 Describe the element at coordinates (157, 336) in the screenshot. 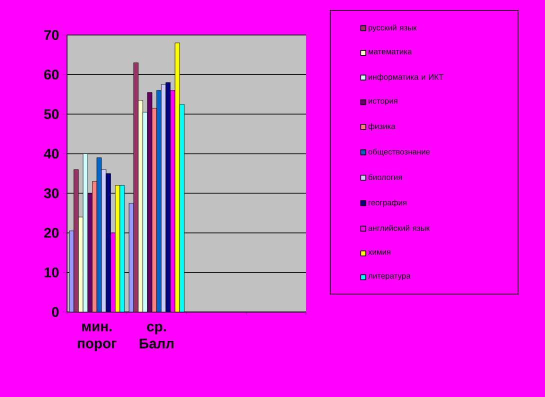

I see `x-tick-label: ср. Балл` at that location.